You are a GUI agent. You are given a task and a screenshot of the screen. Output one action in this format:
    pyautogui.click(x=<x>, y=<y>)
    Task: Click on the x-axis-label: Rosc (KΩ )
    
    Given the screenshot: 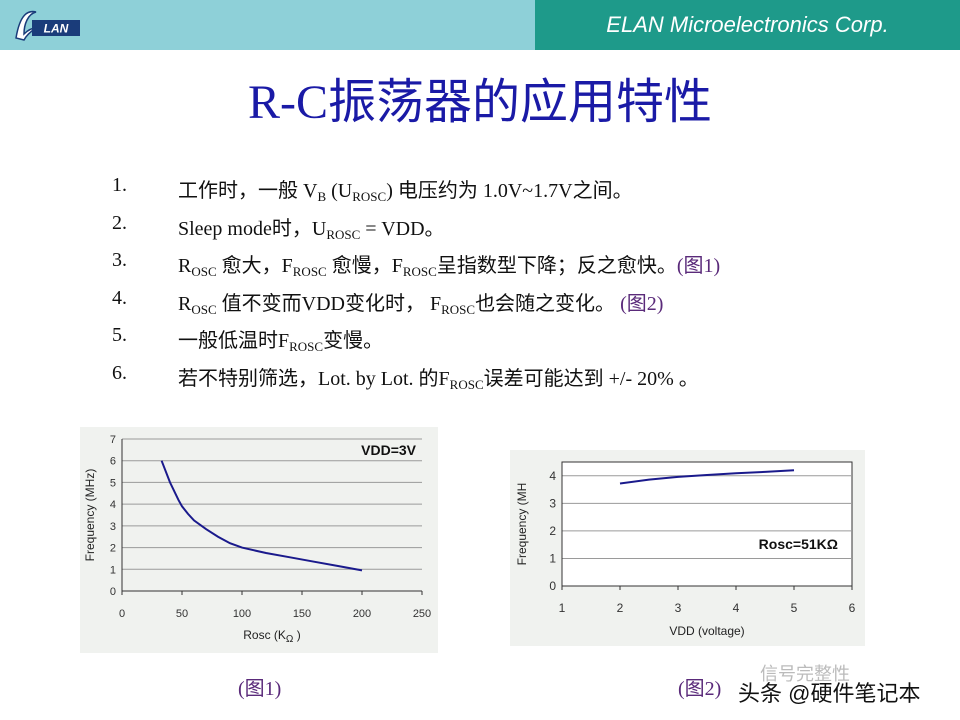 What is the action you would take?
    pyautogui.click(x=272, y=636)
    